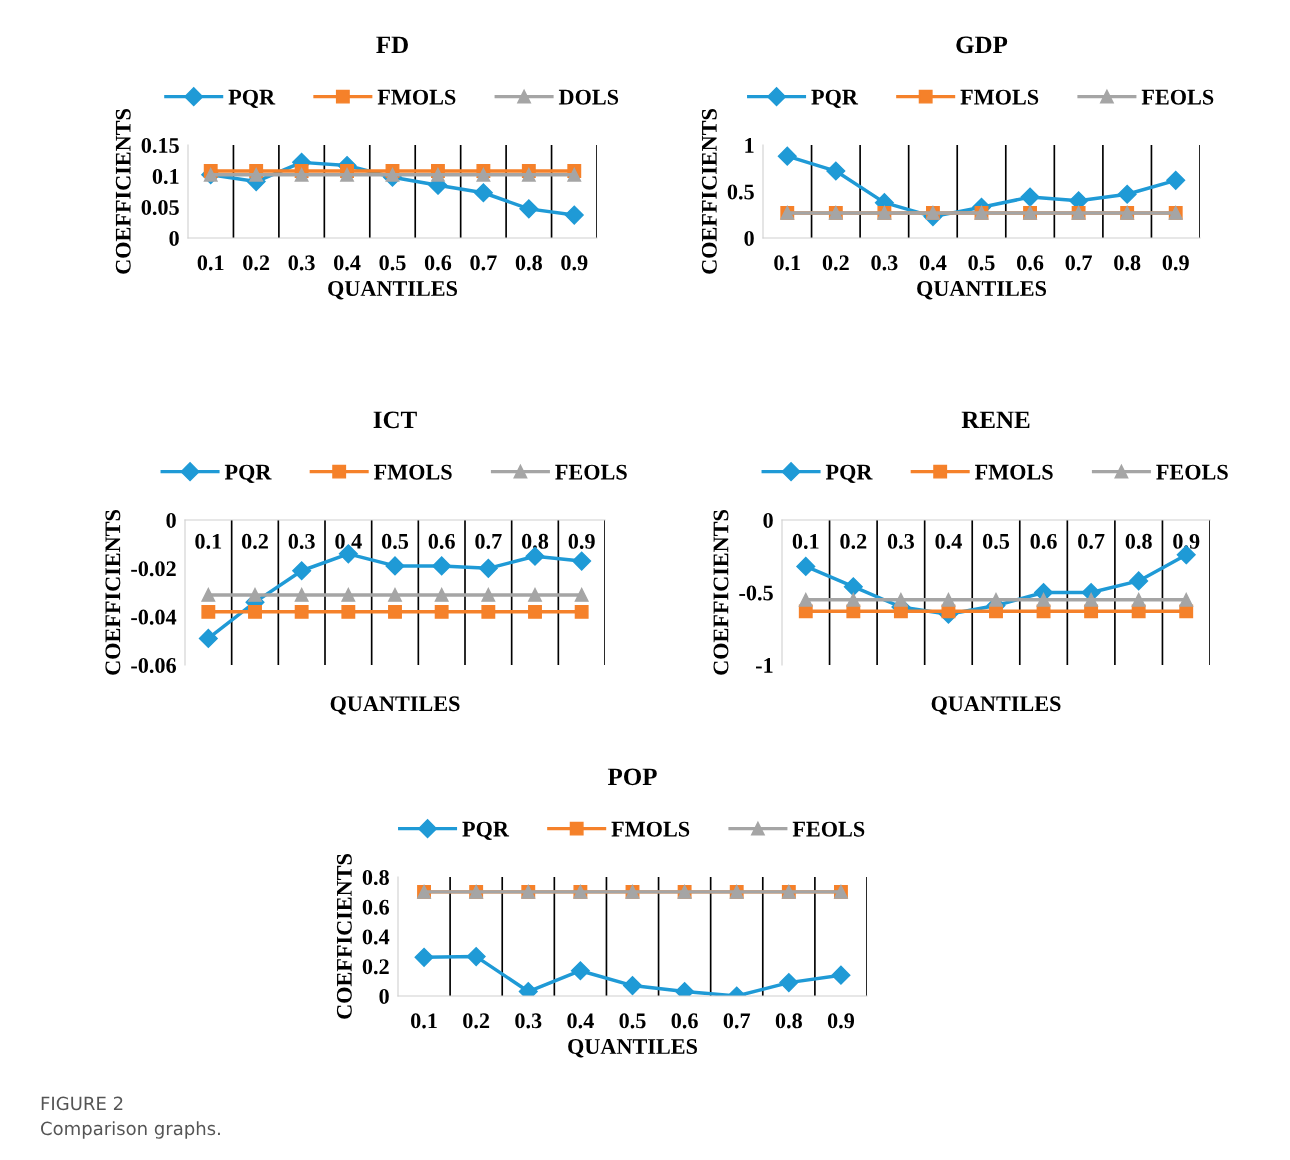 Image resolution: width=1290 pixels, height=1160 pixels. I want to click on chart-title: POP, so click(632, 777).